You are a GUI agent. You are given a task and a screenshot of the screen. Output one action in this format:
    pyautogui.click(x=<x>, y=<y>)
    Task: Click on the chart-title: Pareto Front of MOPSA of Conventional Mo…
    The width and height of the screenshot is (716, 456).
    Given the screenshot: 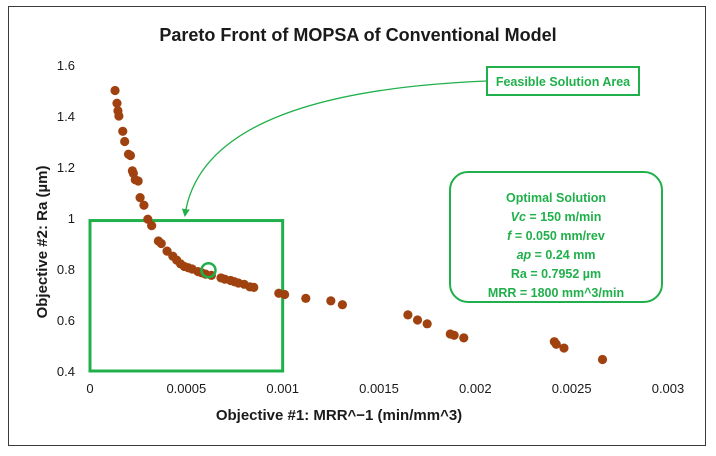 What is the action you would take?
    pyautogui.click(x=357, y=35)
    